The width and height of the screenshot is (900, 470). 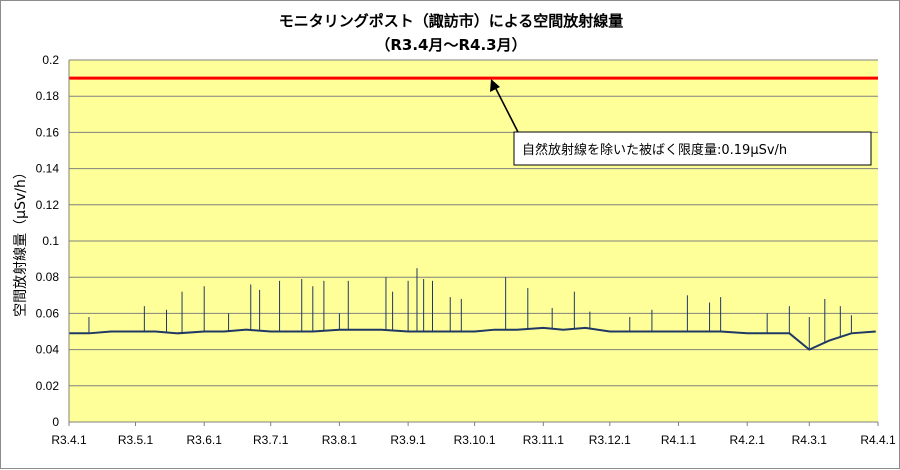 I want to click on y-axis-label: 空間放射線量（µSv/h）, so click(x=21, y=241).